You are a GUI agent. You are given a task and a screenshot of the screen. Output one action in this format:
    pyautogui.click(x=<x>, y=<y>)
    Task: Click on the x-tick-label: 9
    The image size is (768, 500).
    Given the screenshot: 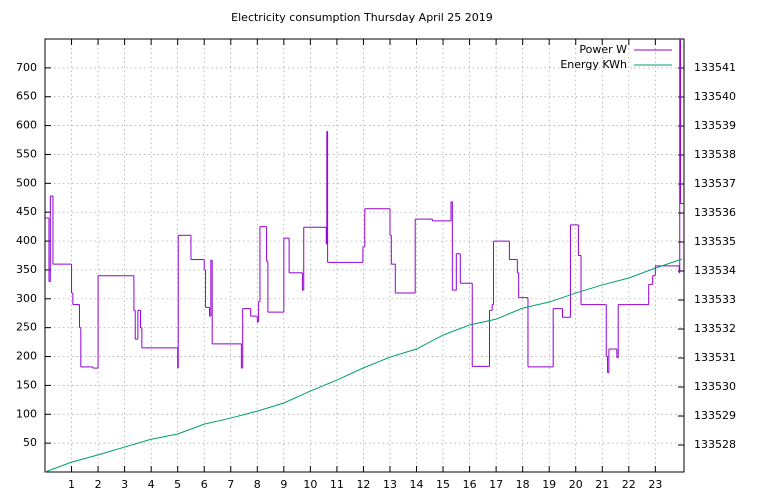 What is the action you would take?
    pyautogui.click(x=283, y=484)
    